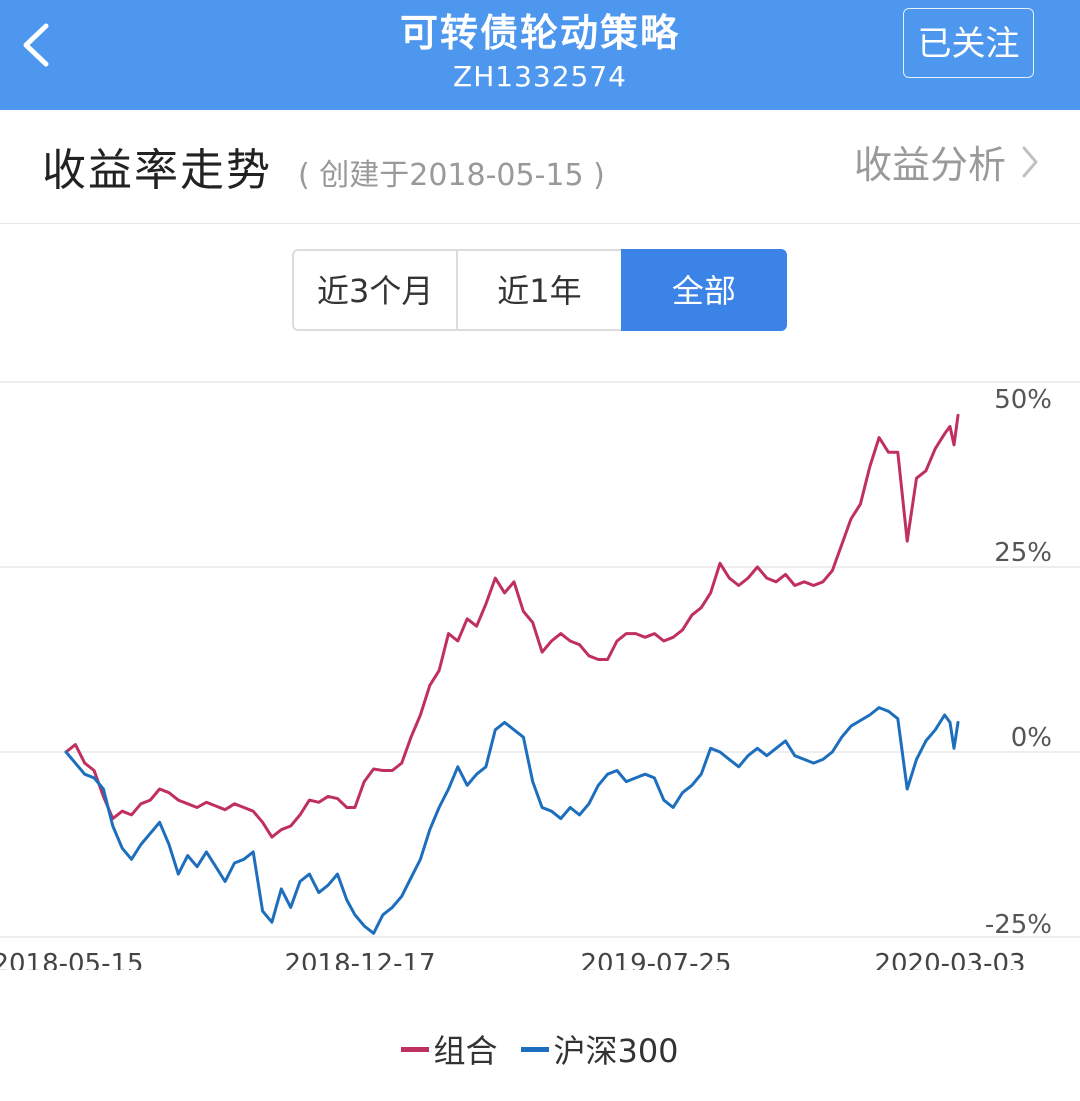  I want to click on chart-legend: 组合 沪深300, so click(540, 1049).